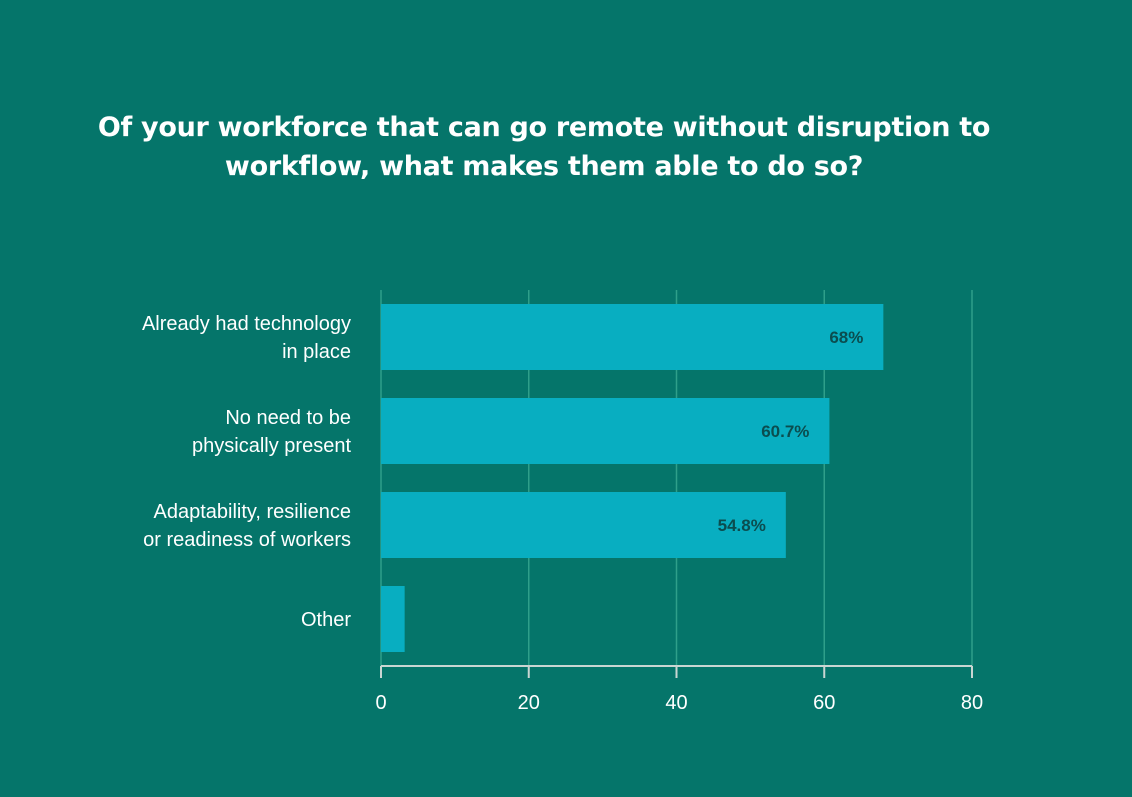 The image size is (1132, 797). Describe the element at coordinates (529, 703) in the screenshot. I see `x-tick-label: 20` at that location.